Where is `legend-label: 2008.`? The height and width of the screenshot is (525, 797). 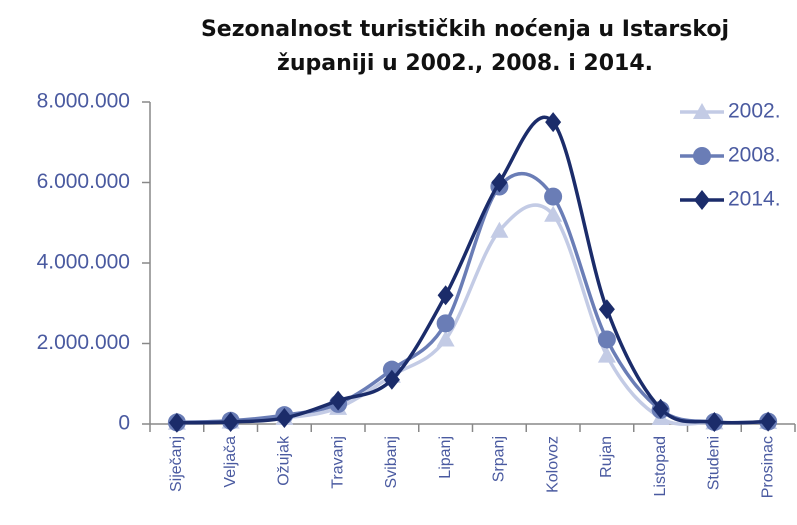
legend-label: 2008. is located at coordinates (754, 155).